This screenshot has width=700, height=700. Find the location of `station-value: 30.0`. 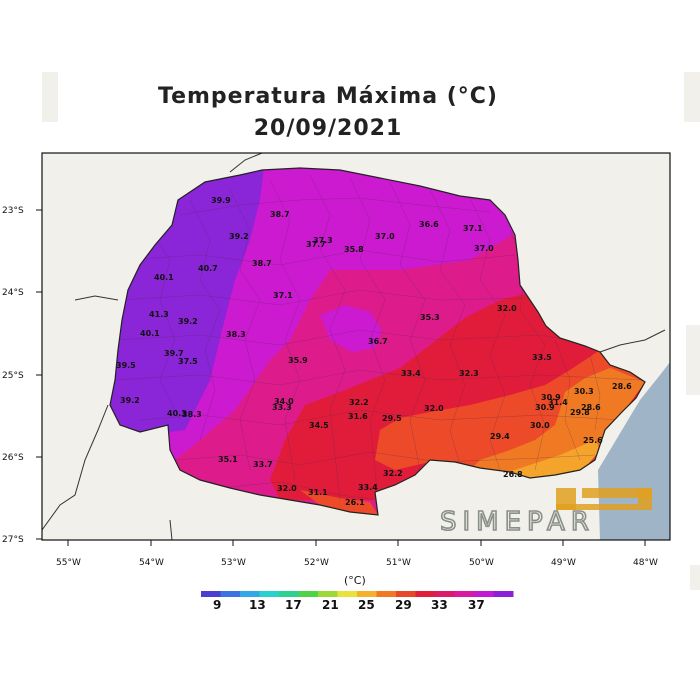

station-value: 30.0 is located at coordinates (540, 425).